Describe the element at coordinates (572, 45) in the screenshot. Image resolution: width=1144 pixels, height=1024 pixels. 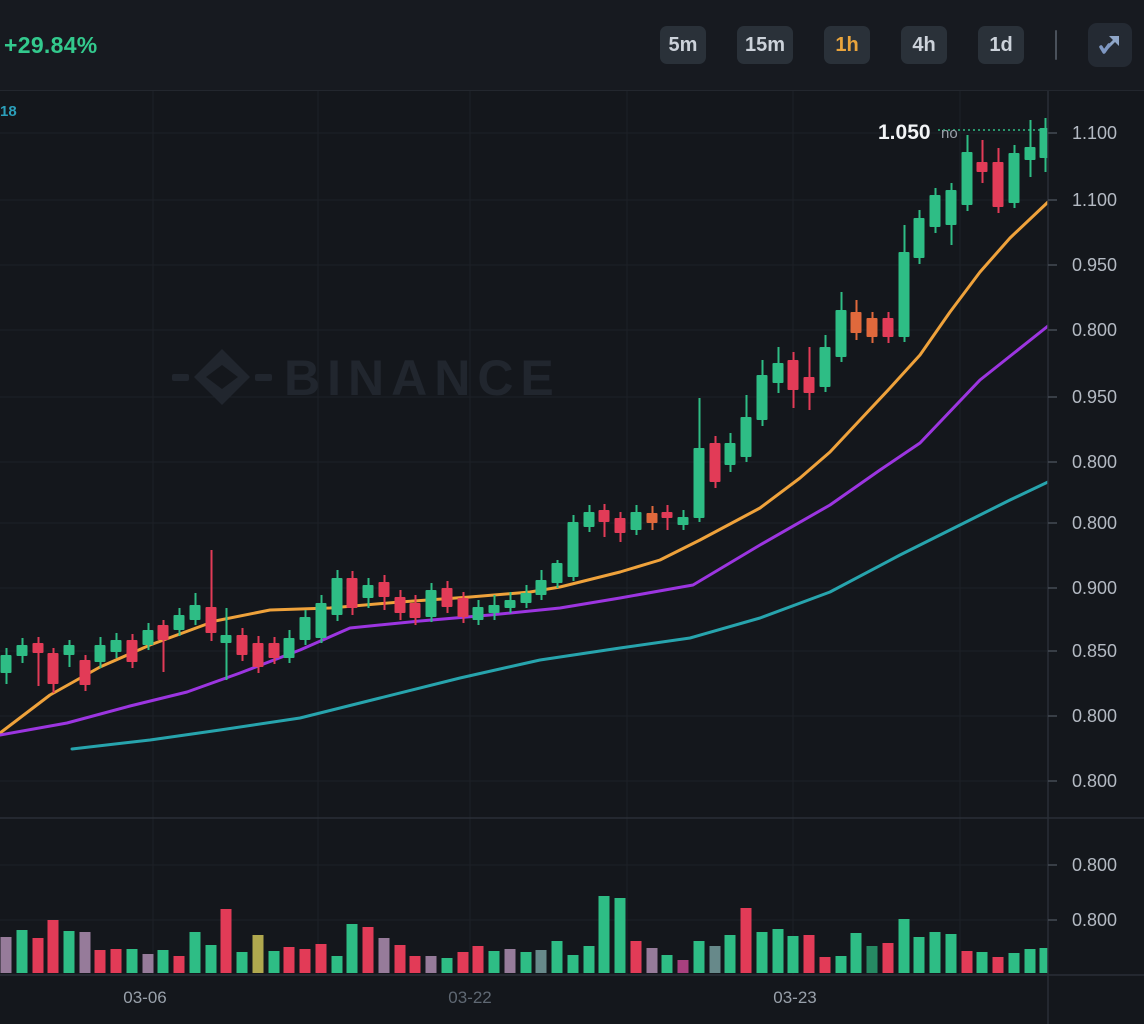
I see `chart-toolbar: +29.84% 5m 15m 1h 4h 1d` at that location.